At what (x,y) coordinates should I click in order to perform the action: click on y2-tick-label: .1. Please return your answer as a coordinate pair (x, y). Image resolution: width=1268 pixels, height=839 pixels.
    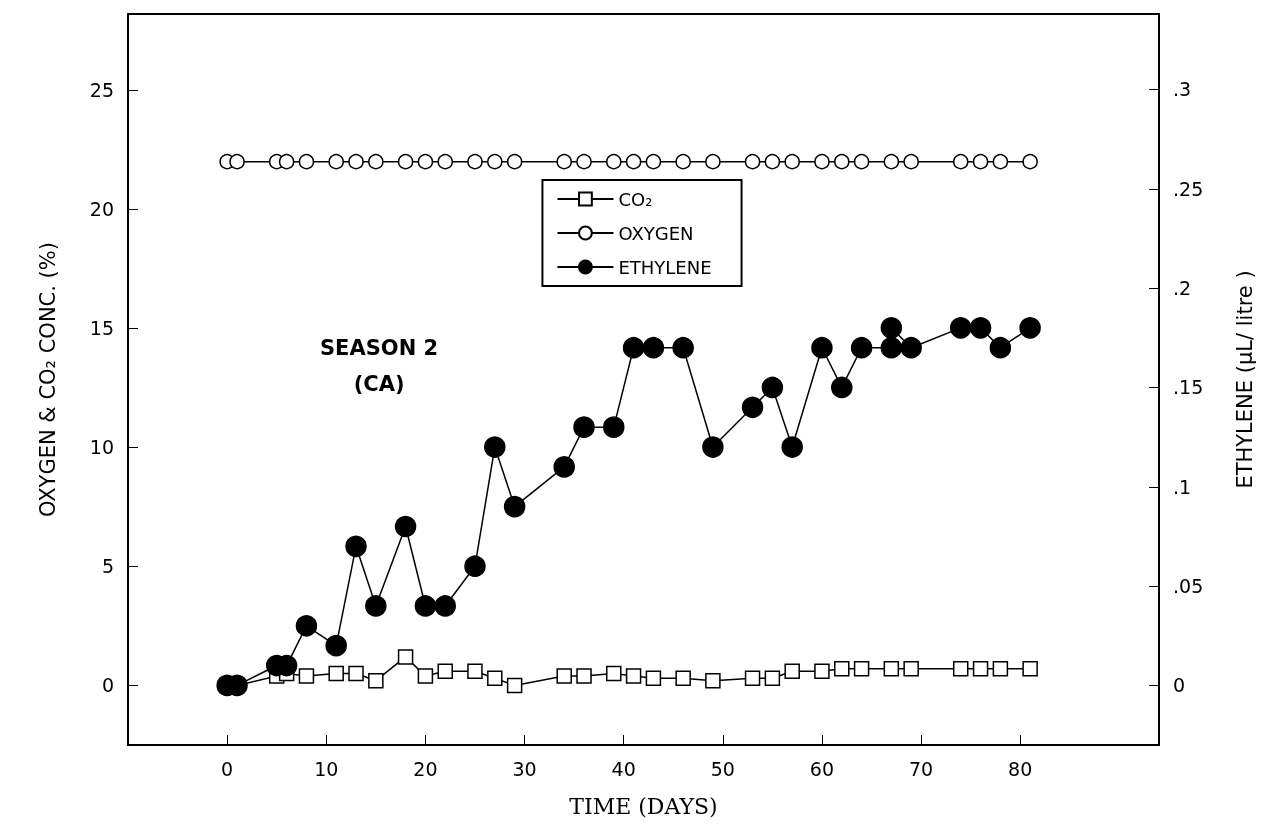
    Looking at the image, I should click on (1182, 486).